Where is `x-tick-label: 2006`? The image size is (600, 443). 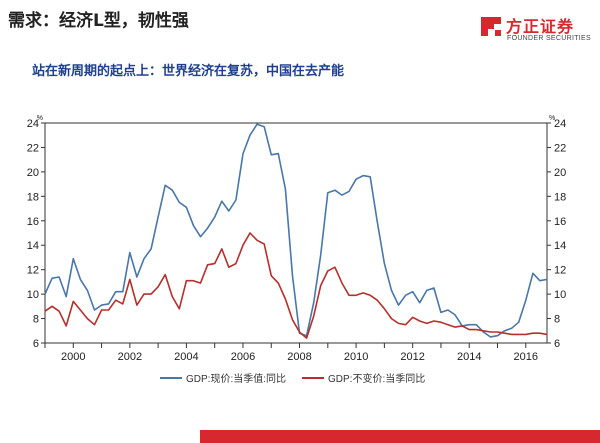
x-tick-label: 2006 is located at coordinates (243, 357).